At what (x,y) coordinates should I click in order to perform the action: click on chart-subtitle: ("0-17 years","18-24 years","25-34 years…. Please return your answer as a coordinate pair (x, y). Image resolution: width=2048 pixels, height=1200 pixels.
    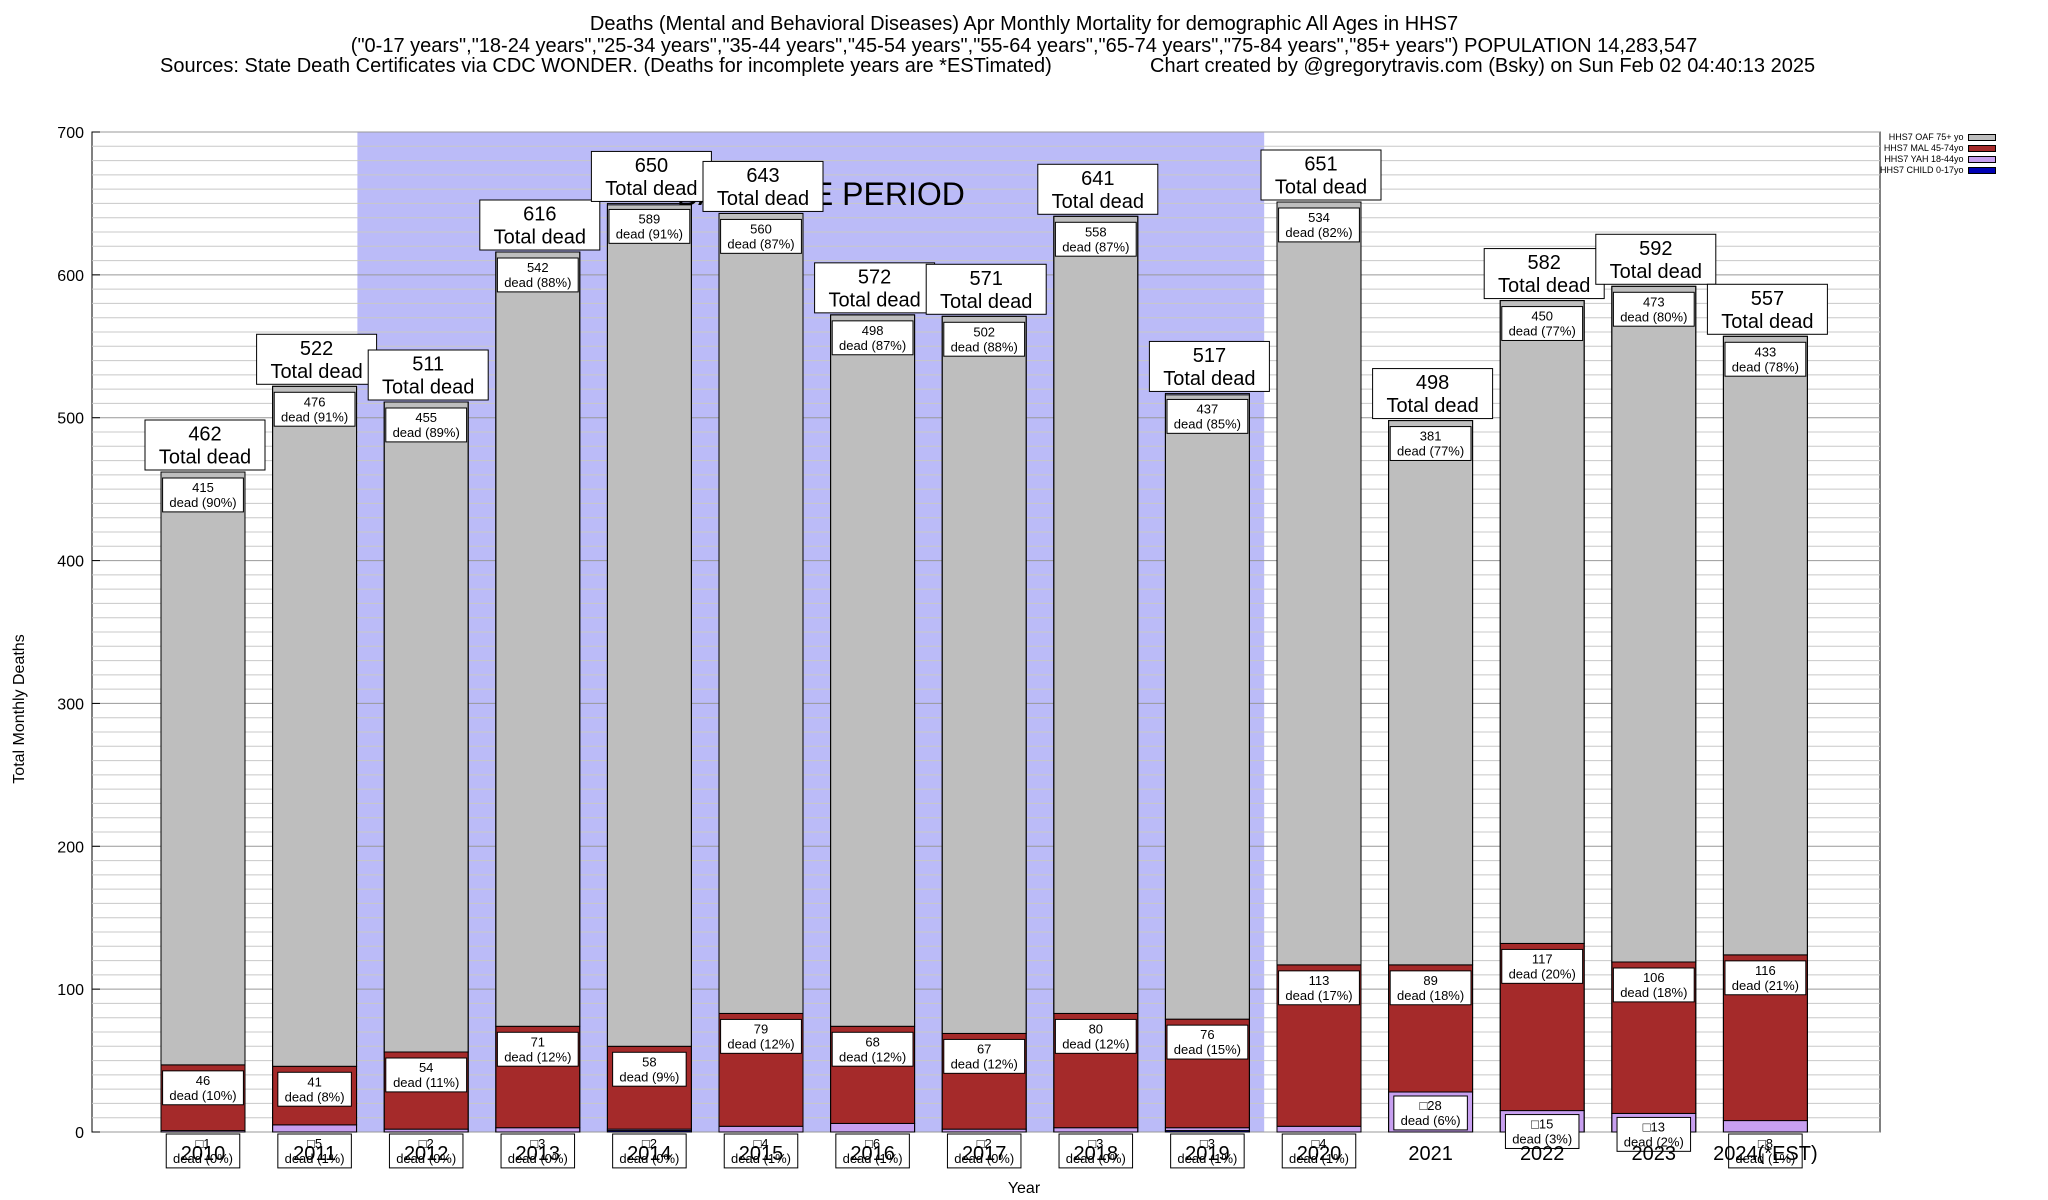
    Looking at the image, I should click on (1024, 46).